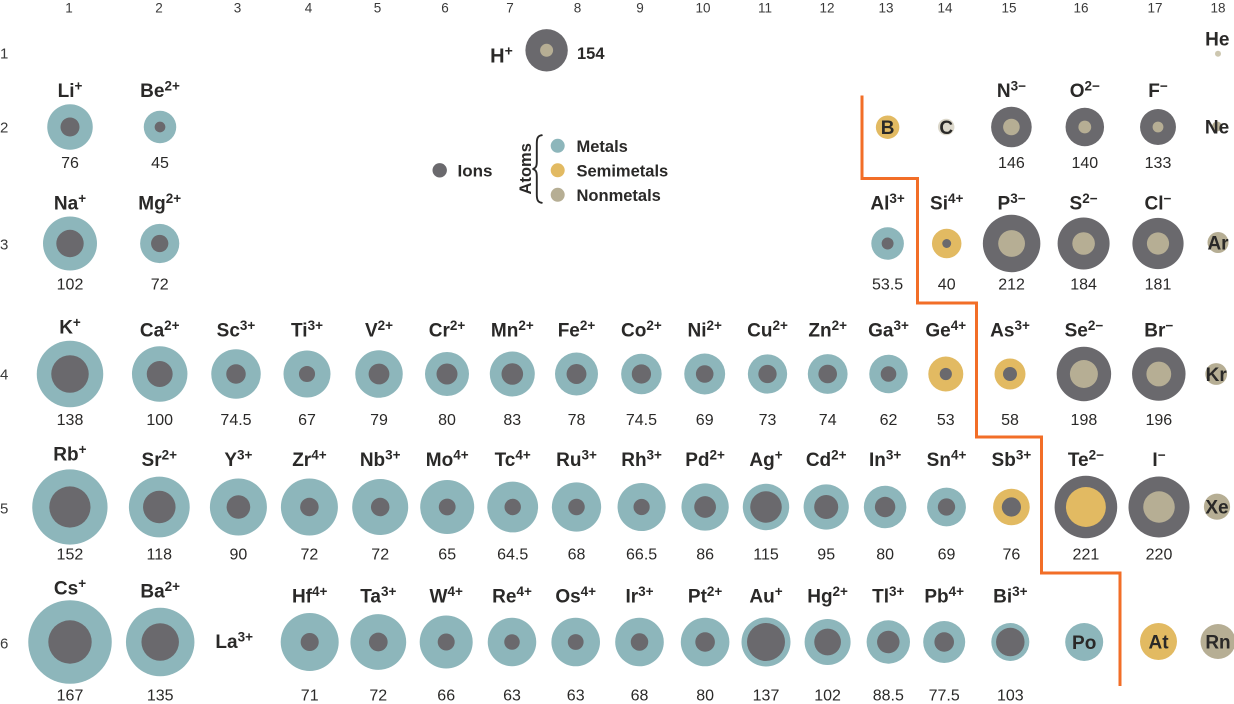 The width and height of the screenshot is (1234, 704). Describe the element at coordinates (1159, 554) in the screenshot. I see `svg-text: 220` at that location.